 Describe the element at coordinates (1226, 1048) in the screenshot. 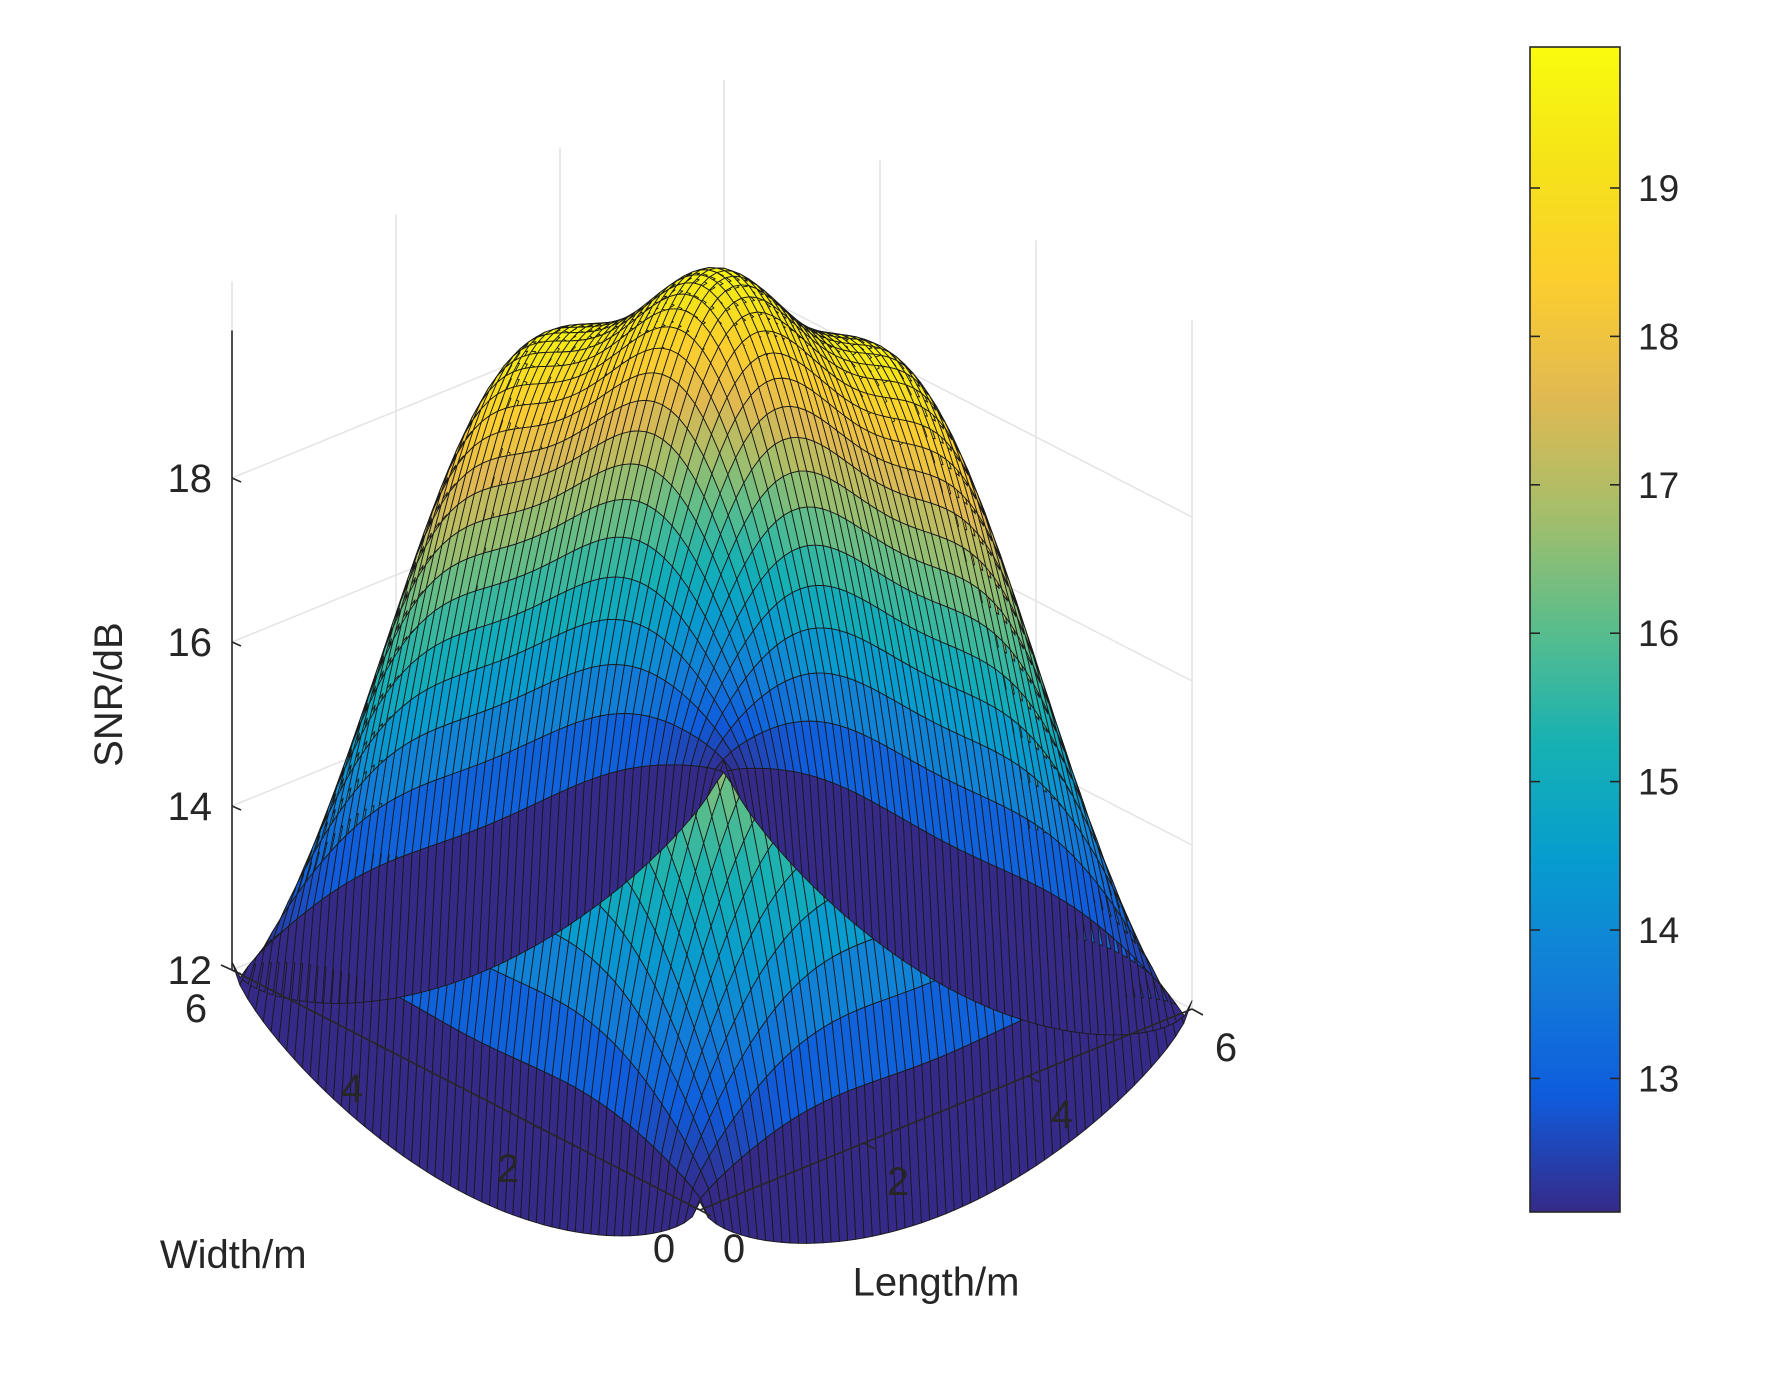

I see `x-tick-label: 6` at that location.